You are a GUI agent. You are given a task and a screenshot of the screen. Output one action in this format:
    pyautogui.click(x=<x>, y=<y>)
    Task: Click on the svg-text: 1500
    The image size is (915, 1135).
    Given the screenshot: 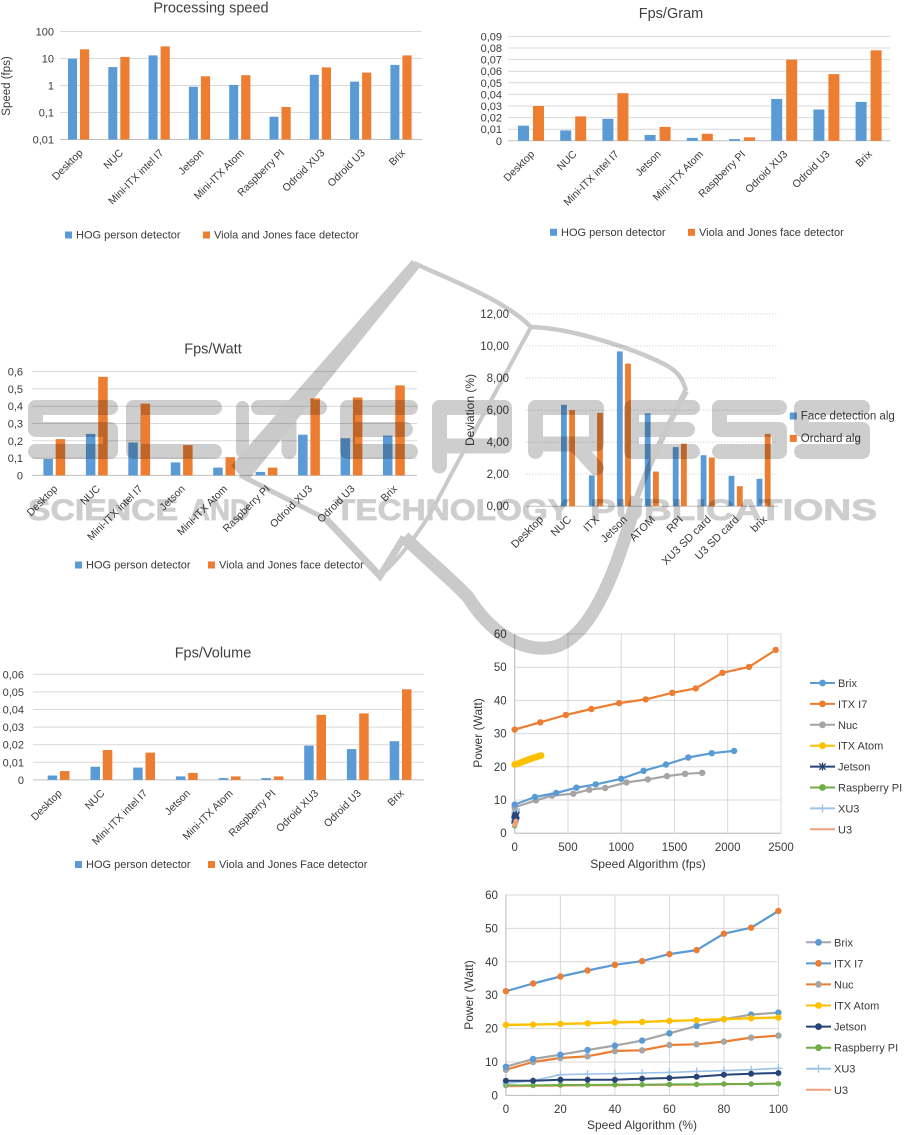 What is the action you would take?
    pyautogui.click(x=675, y=848)
    